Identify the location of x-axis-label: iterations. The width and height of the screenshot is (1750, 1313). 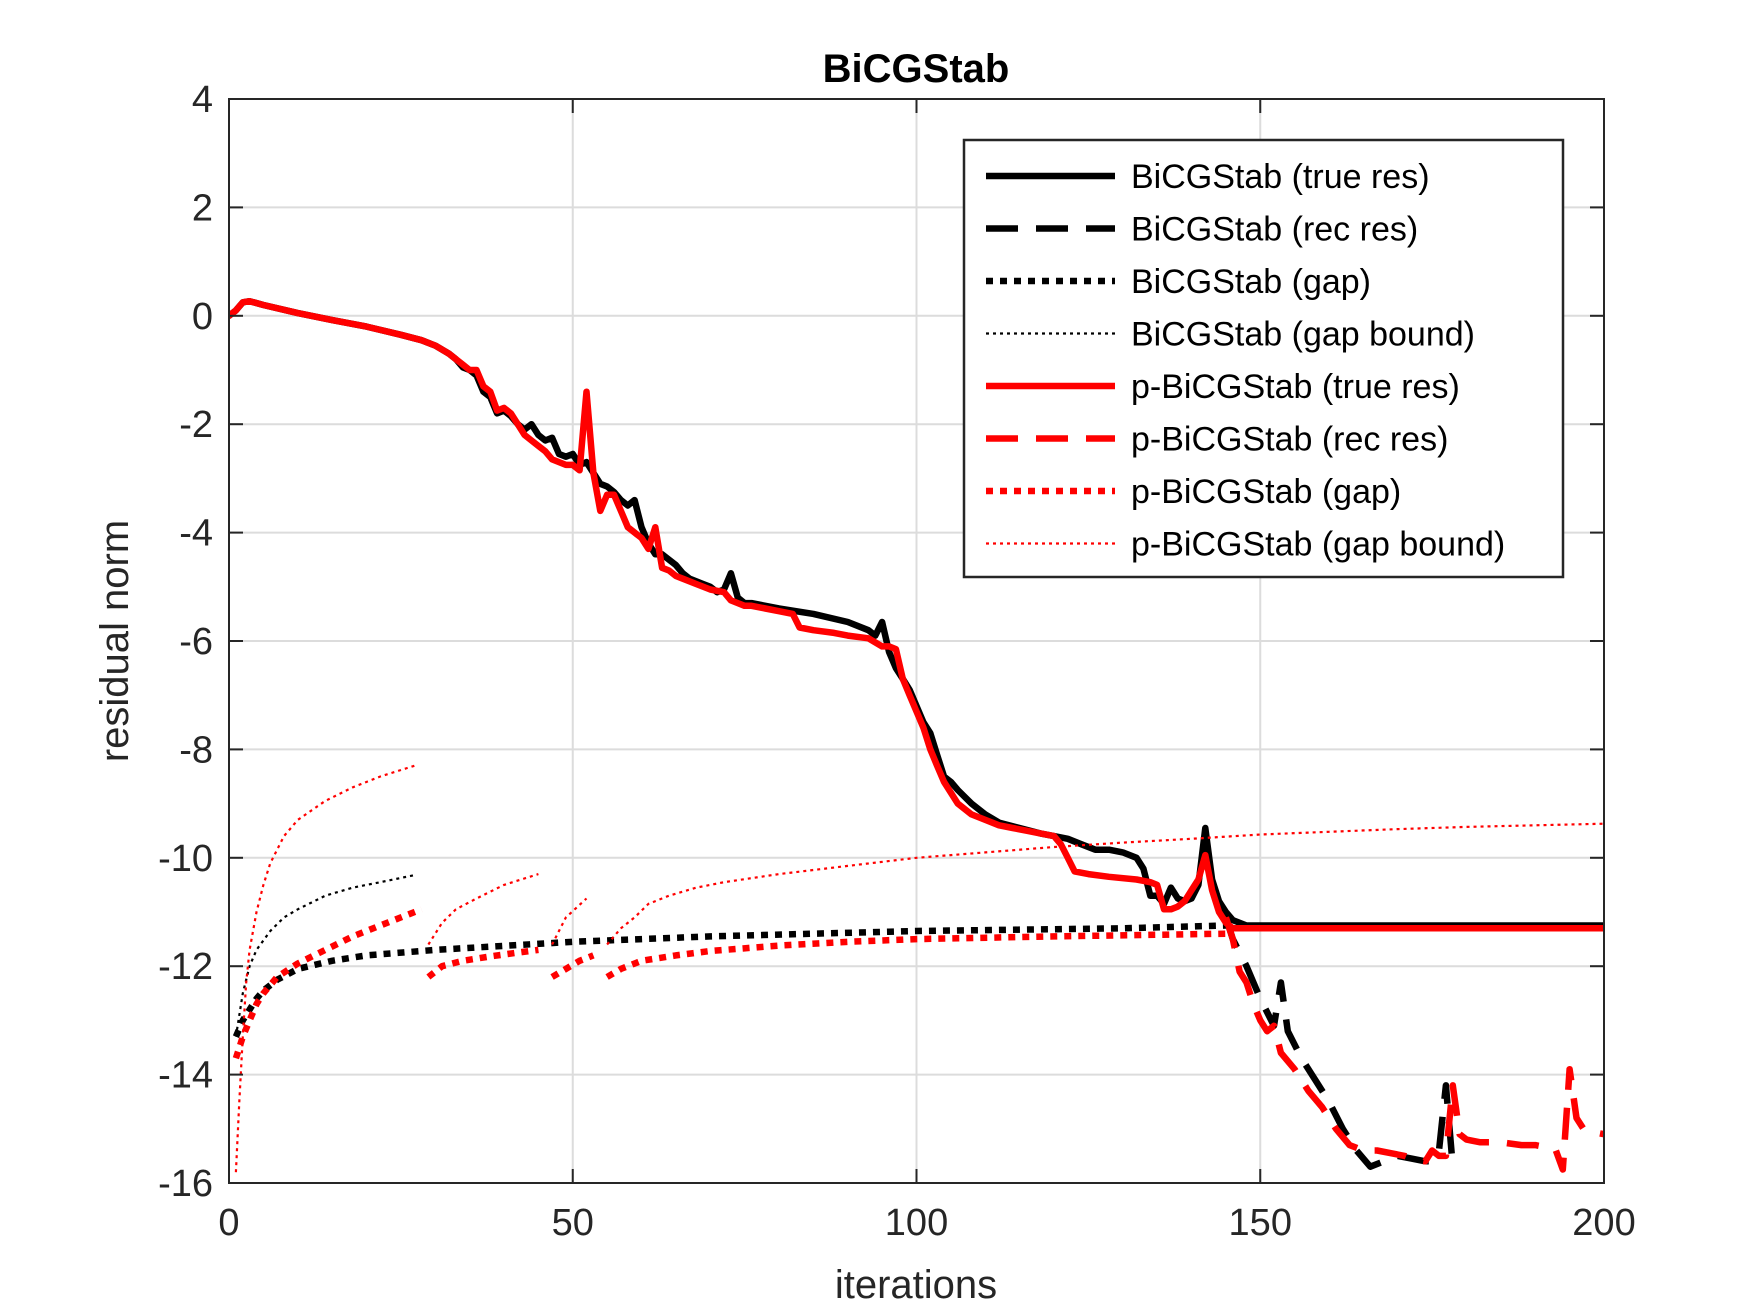
(916, 1285).